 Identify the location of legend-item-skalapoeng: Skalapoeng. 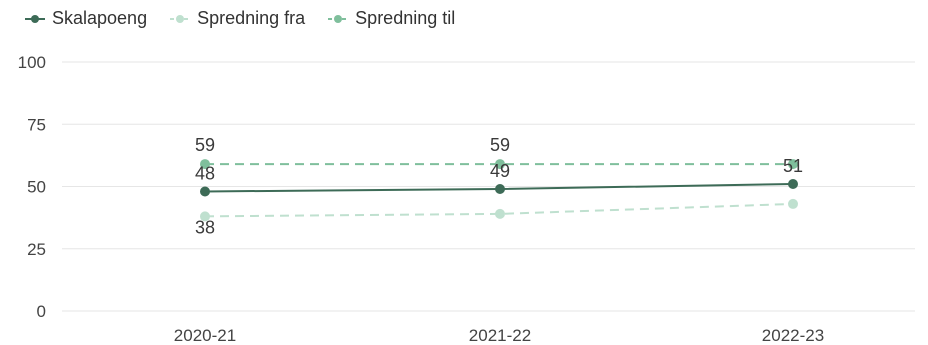
(85, 18).